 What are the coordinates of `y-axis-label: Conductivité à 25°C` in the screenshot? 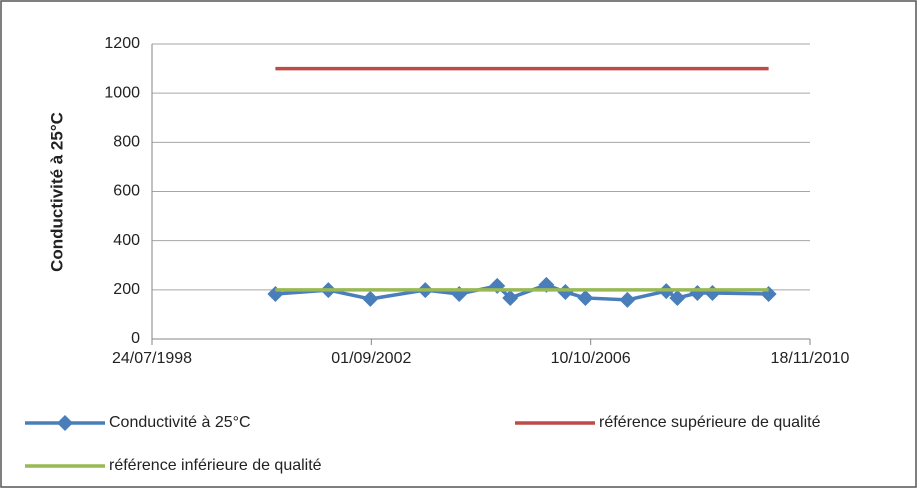 It's located at (56, 192).